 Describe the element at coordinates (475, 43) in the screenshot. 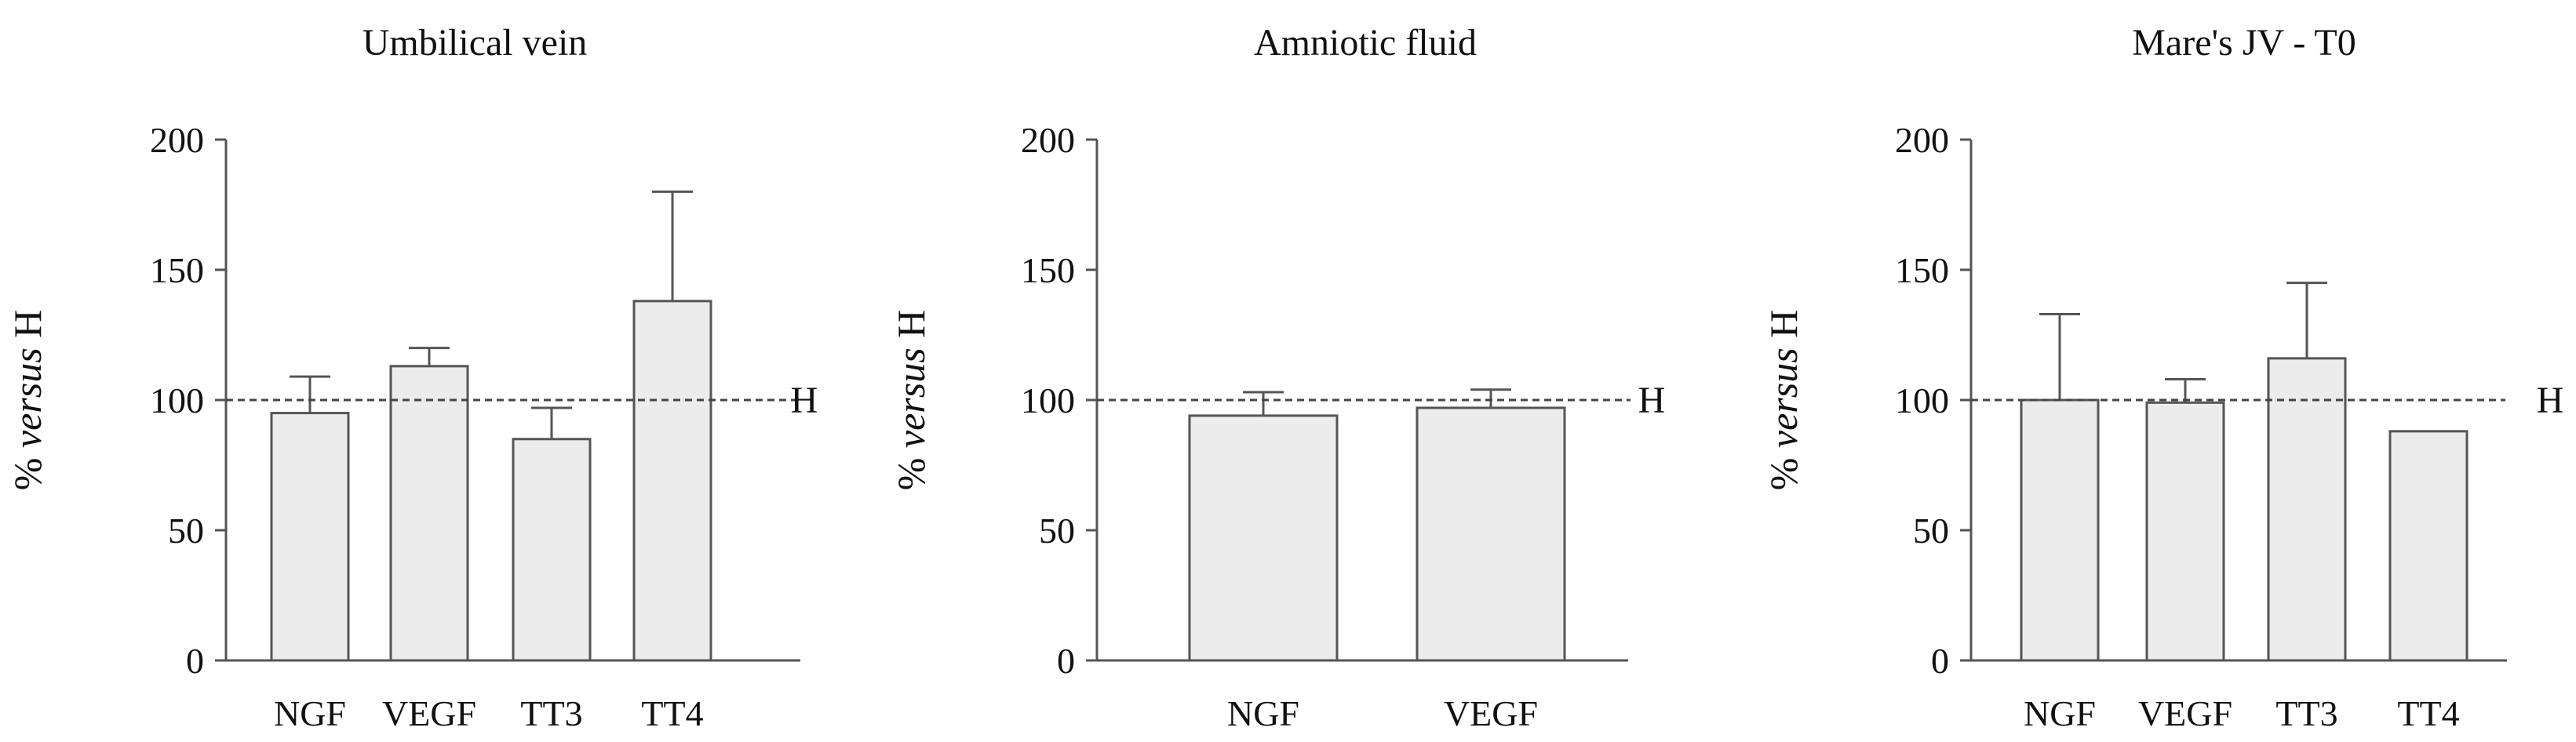

I see `chart-title: Umbilical vein` at that location.